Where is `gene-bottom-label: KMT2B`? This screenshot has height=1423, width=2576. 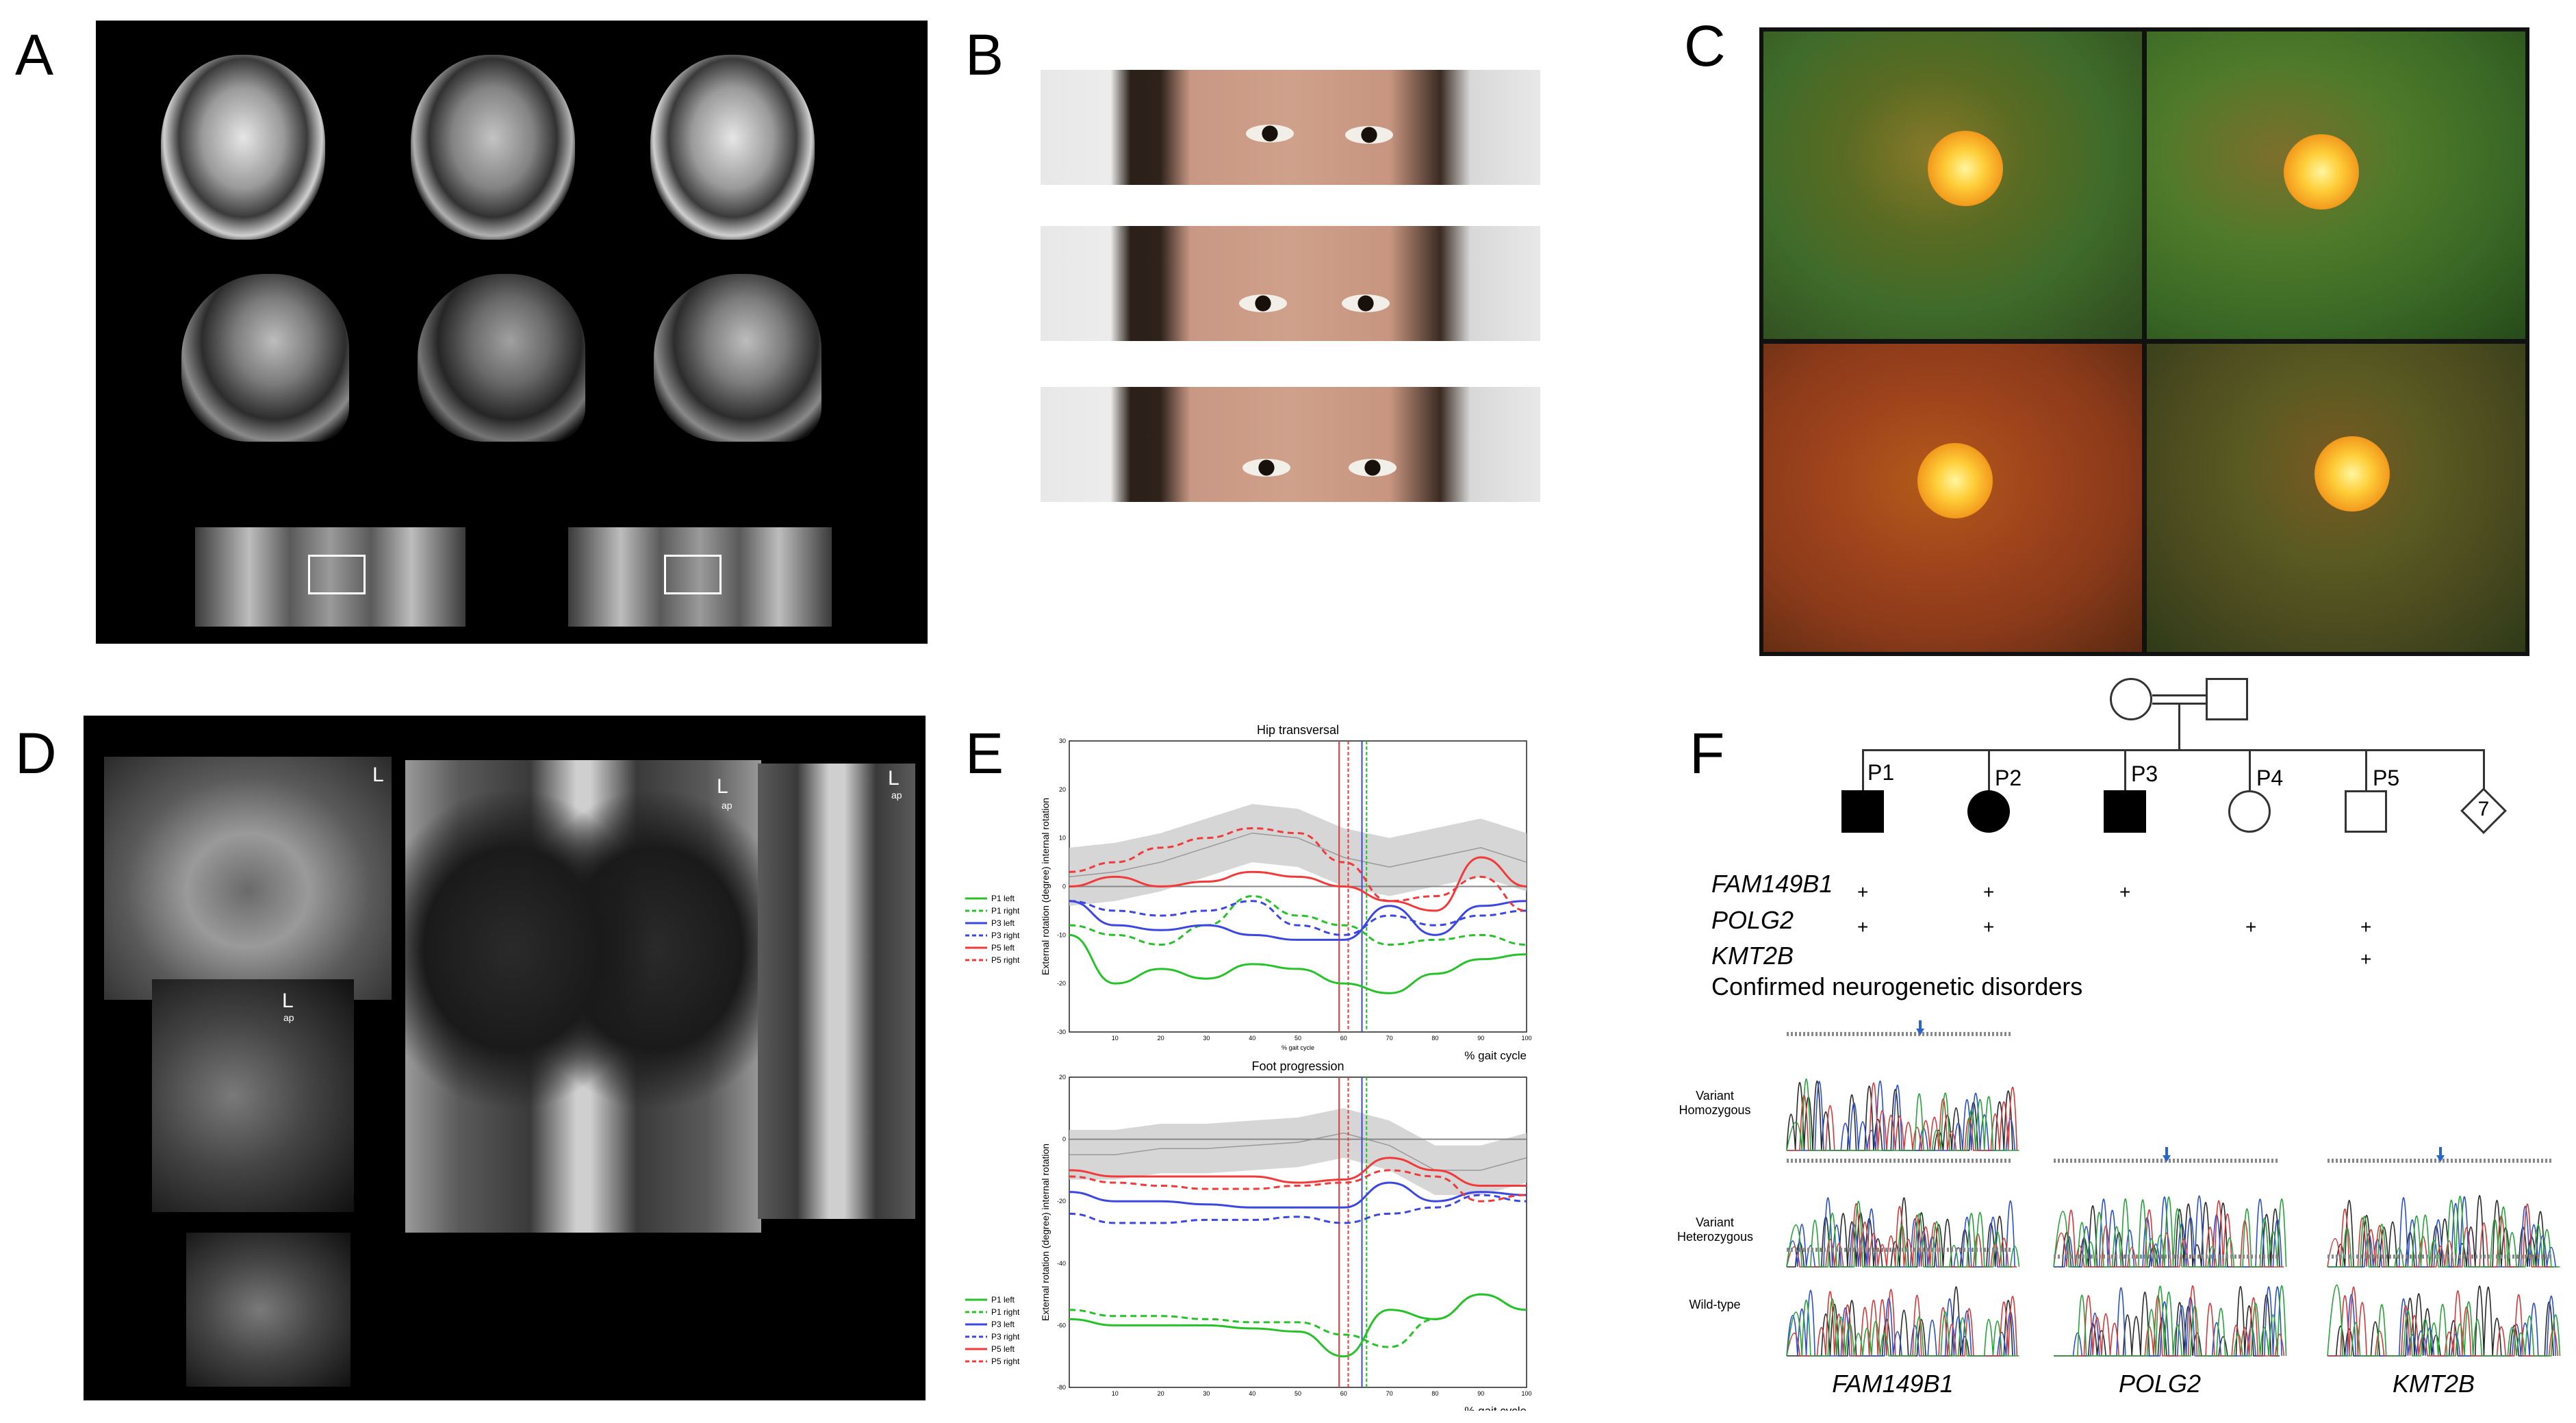
gene-bottom-label: KMT2B is located at coordinates (2433, 1384).